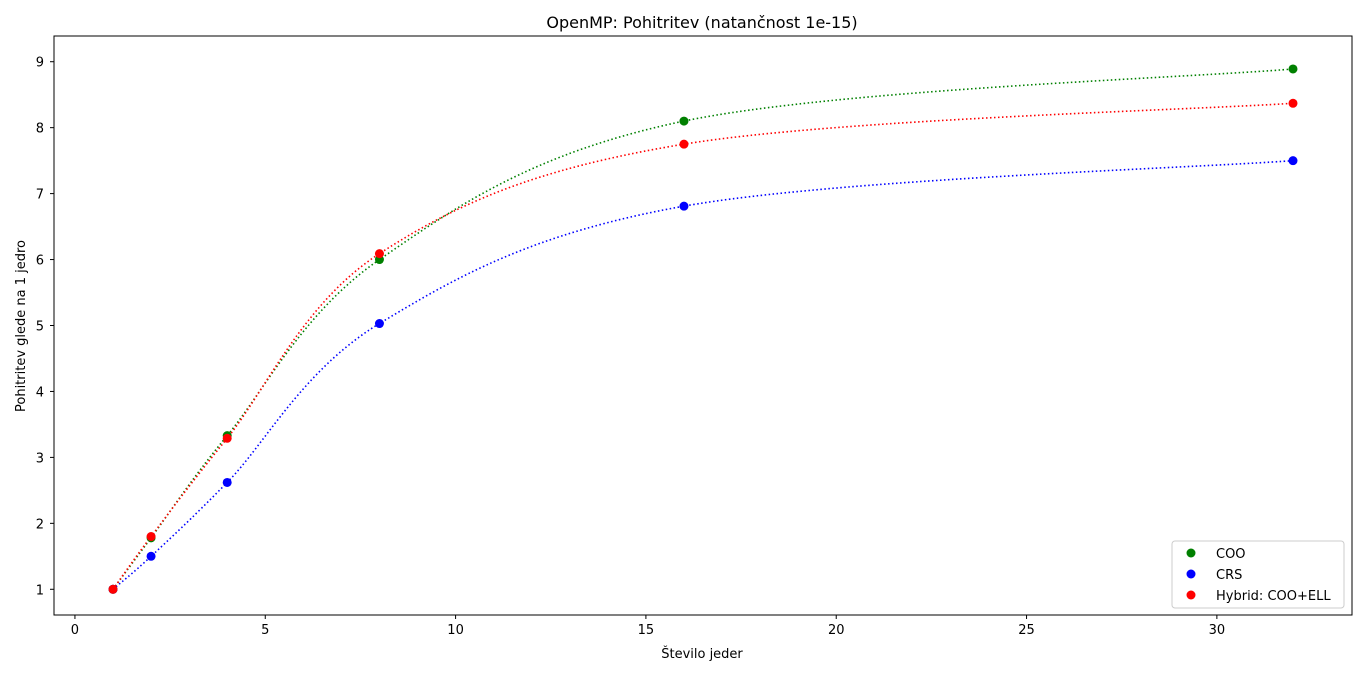 The width and height of the screenshot is (1366, 676). I want to click on x-axis: 0 5 10 15 20 25 30, so click(648, 626).